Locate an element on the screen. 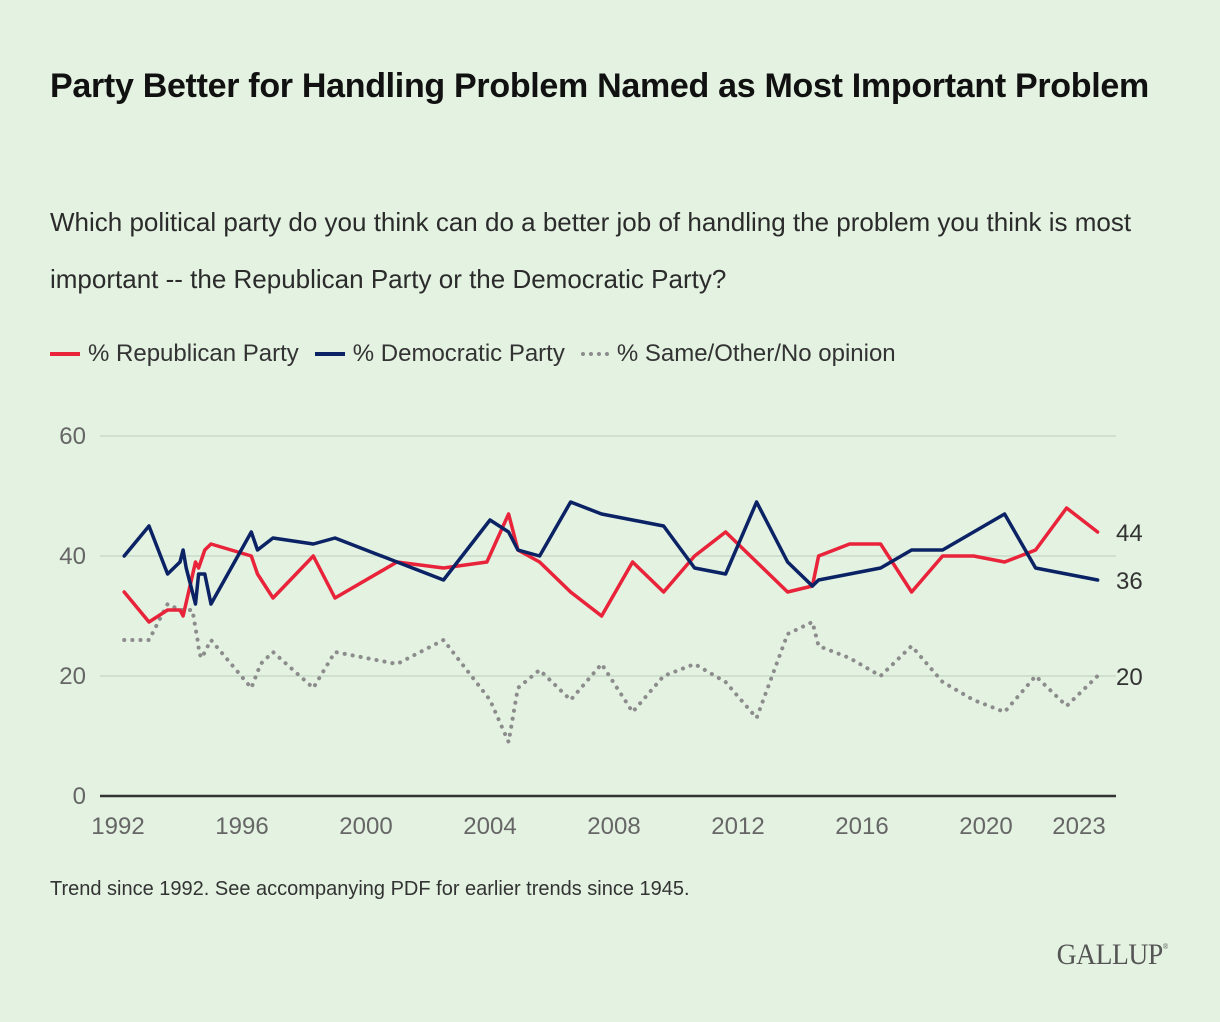  gallup-logo: GALLUP® is located at coordinates (1112, 955).